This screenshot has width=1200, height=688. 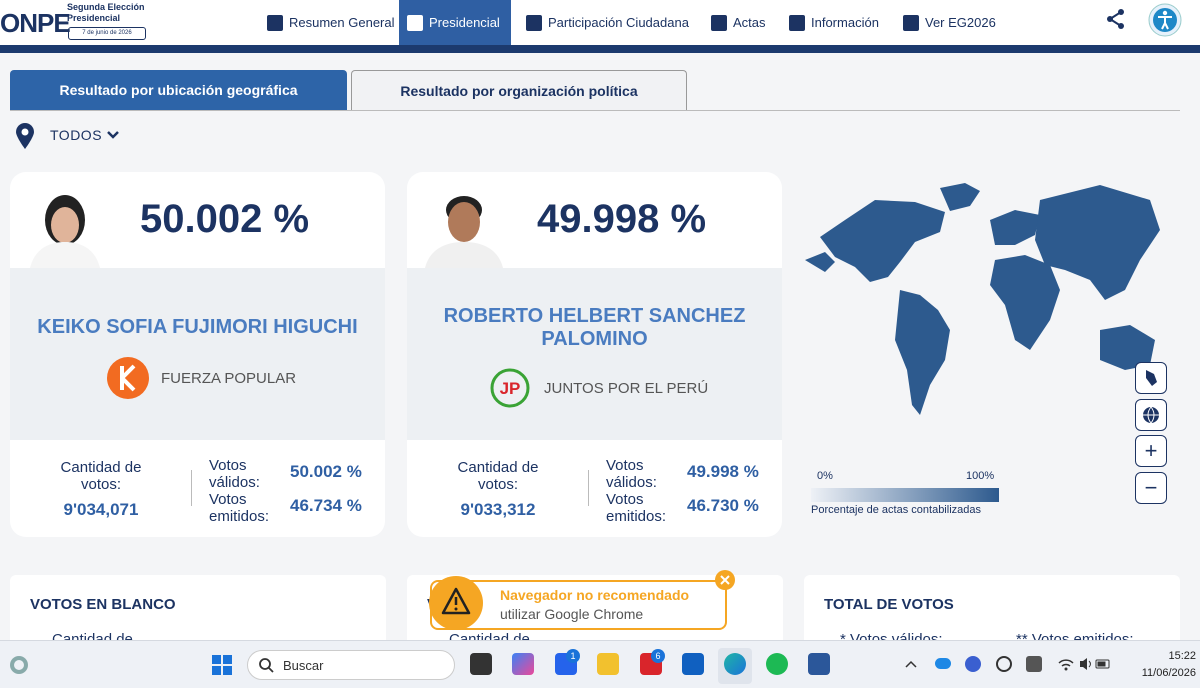 I want to click on emitted-percent: 46.734 %, so click(x=326, y=505).